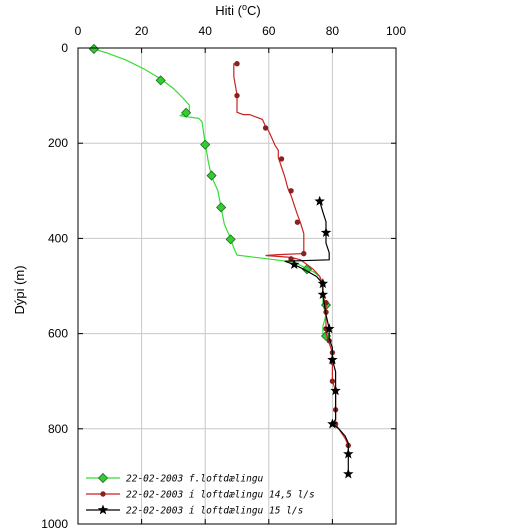  What do you see at coordinates (241, 31) in the screenshot?
I see `x-tick-labels: 0 20 40 60 80 100` at bounding box center [241, 31].